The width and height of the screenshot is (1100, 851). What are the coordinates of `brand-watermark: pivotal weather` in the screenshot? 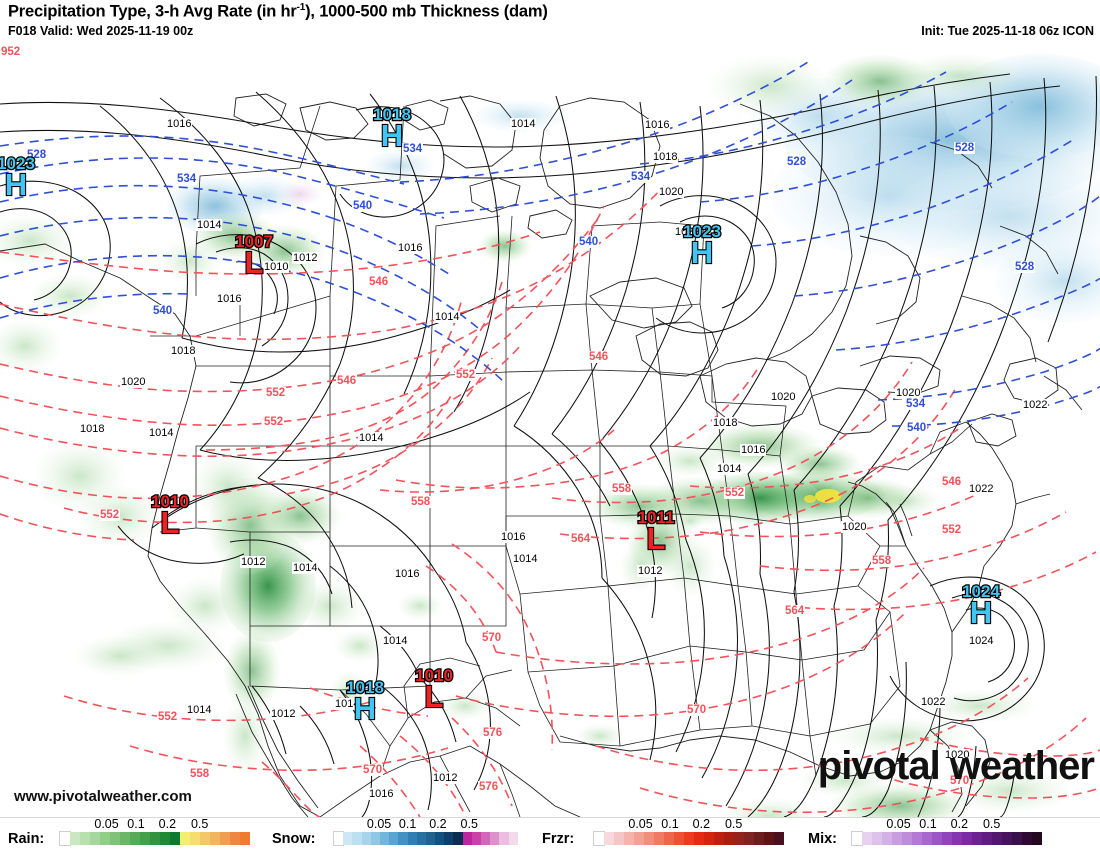 It's located at (956, 766).